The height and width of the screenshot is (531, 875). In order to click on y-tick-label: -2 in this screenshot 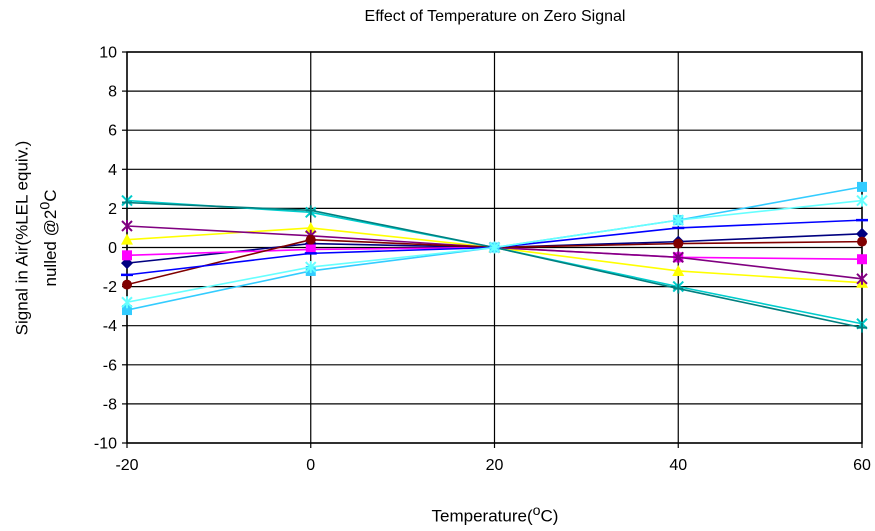, I will do `click(110, 287)`.